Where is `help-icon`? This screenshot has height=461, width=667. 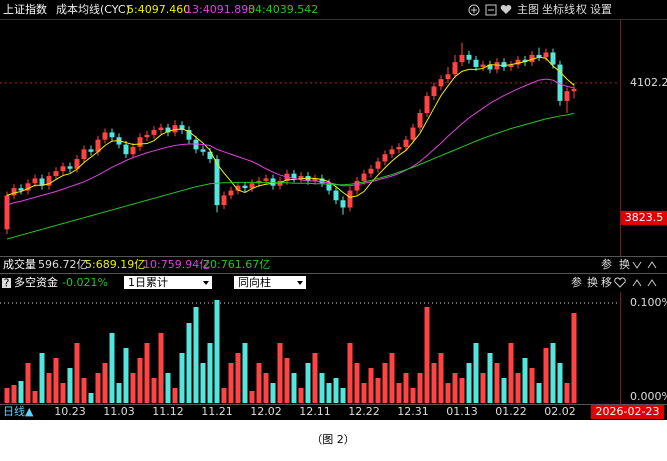
help-icon is located at coordinates (6, 283).